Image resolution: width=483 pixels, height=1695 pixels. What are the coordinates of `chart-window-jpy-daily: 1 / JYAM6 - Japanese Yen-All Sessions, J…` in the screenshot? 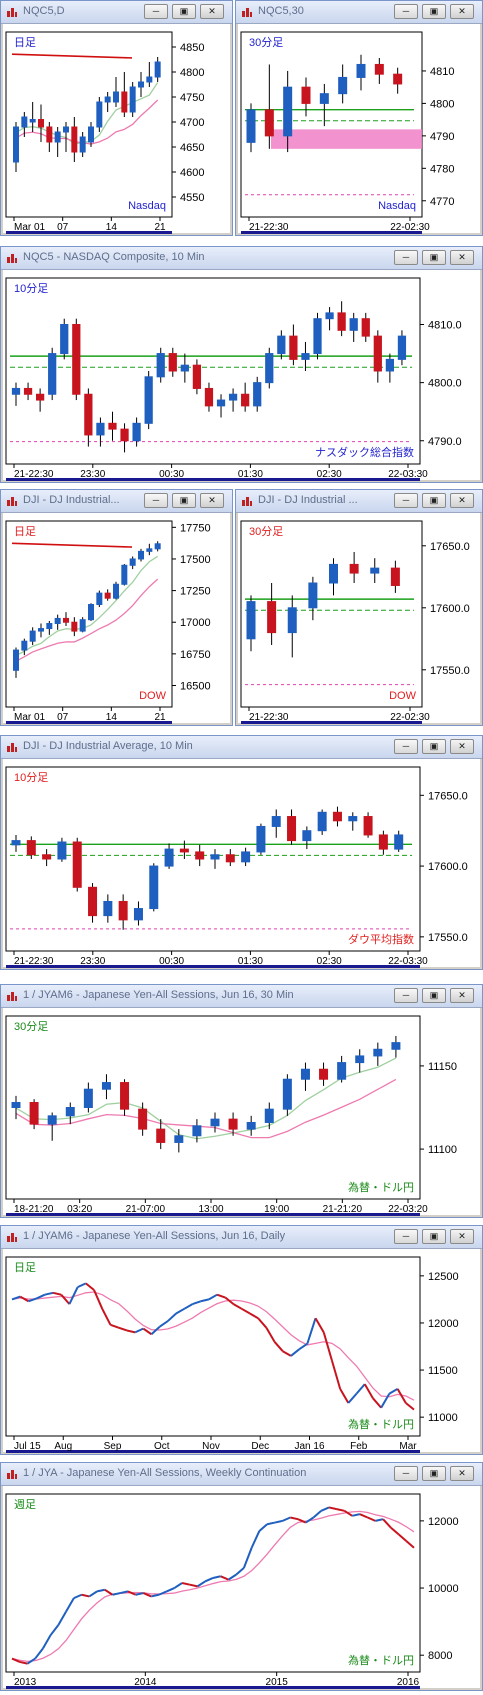 It's located at (241, 1340).